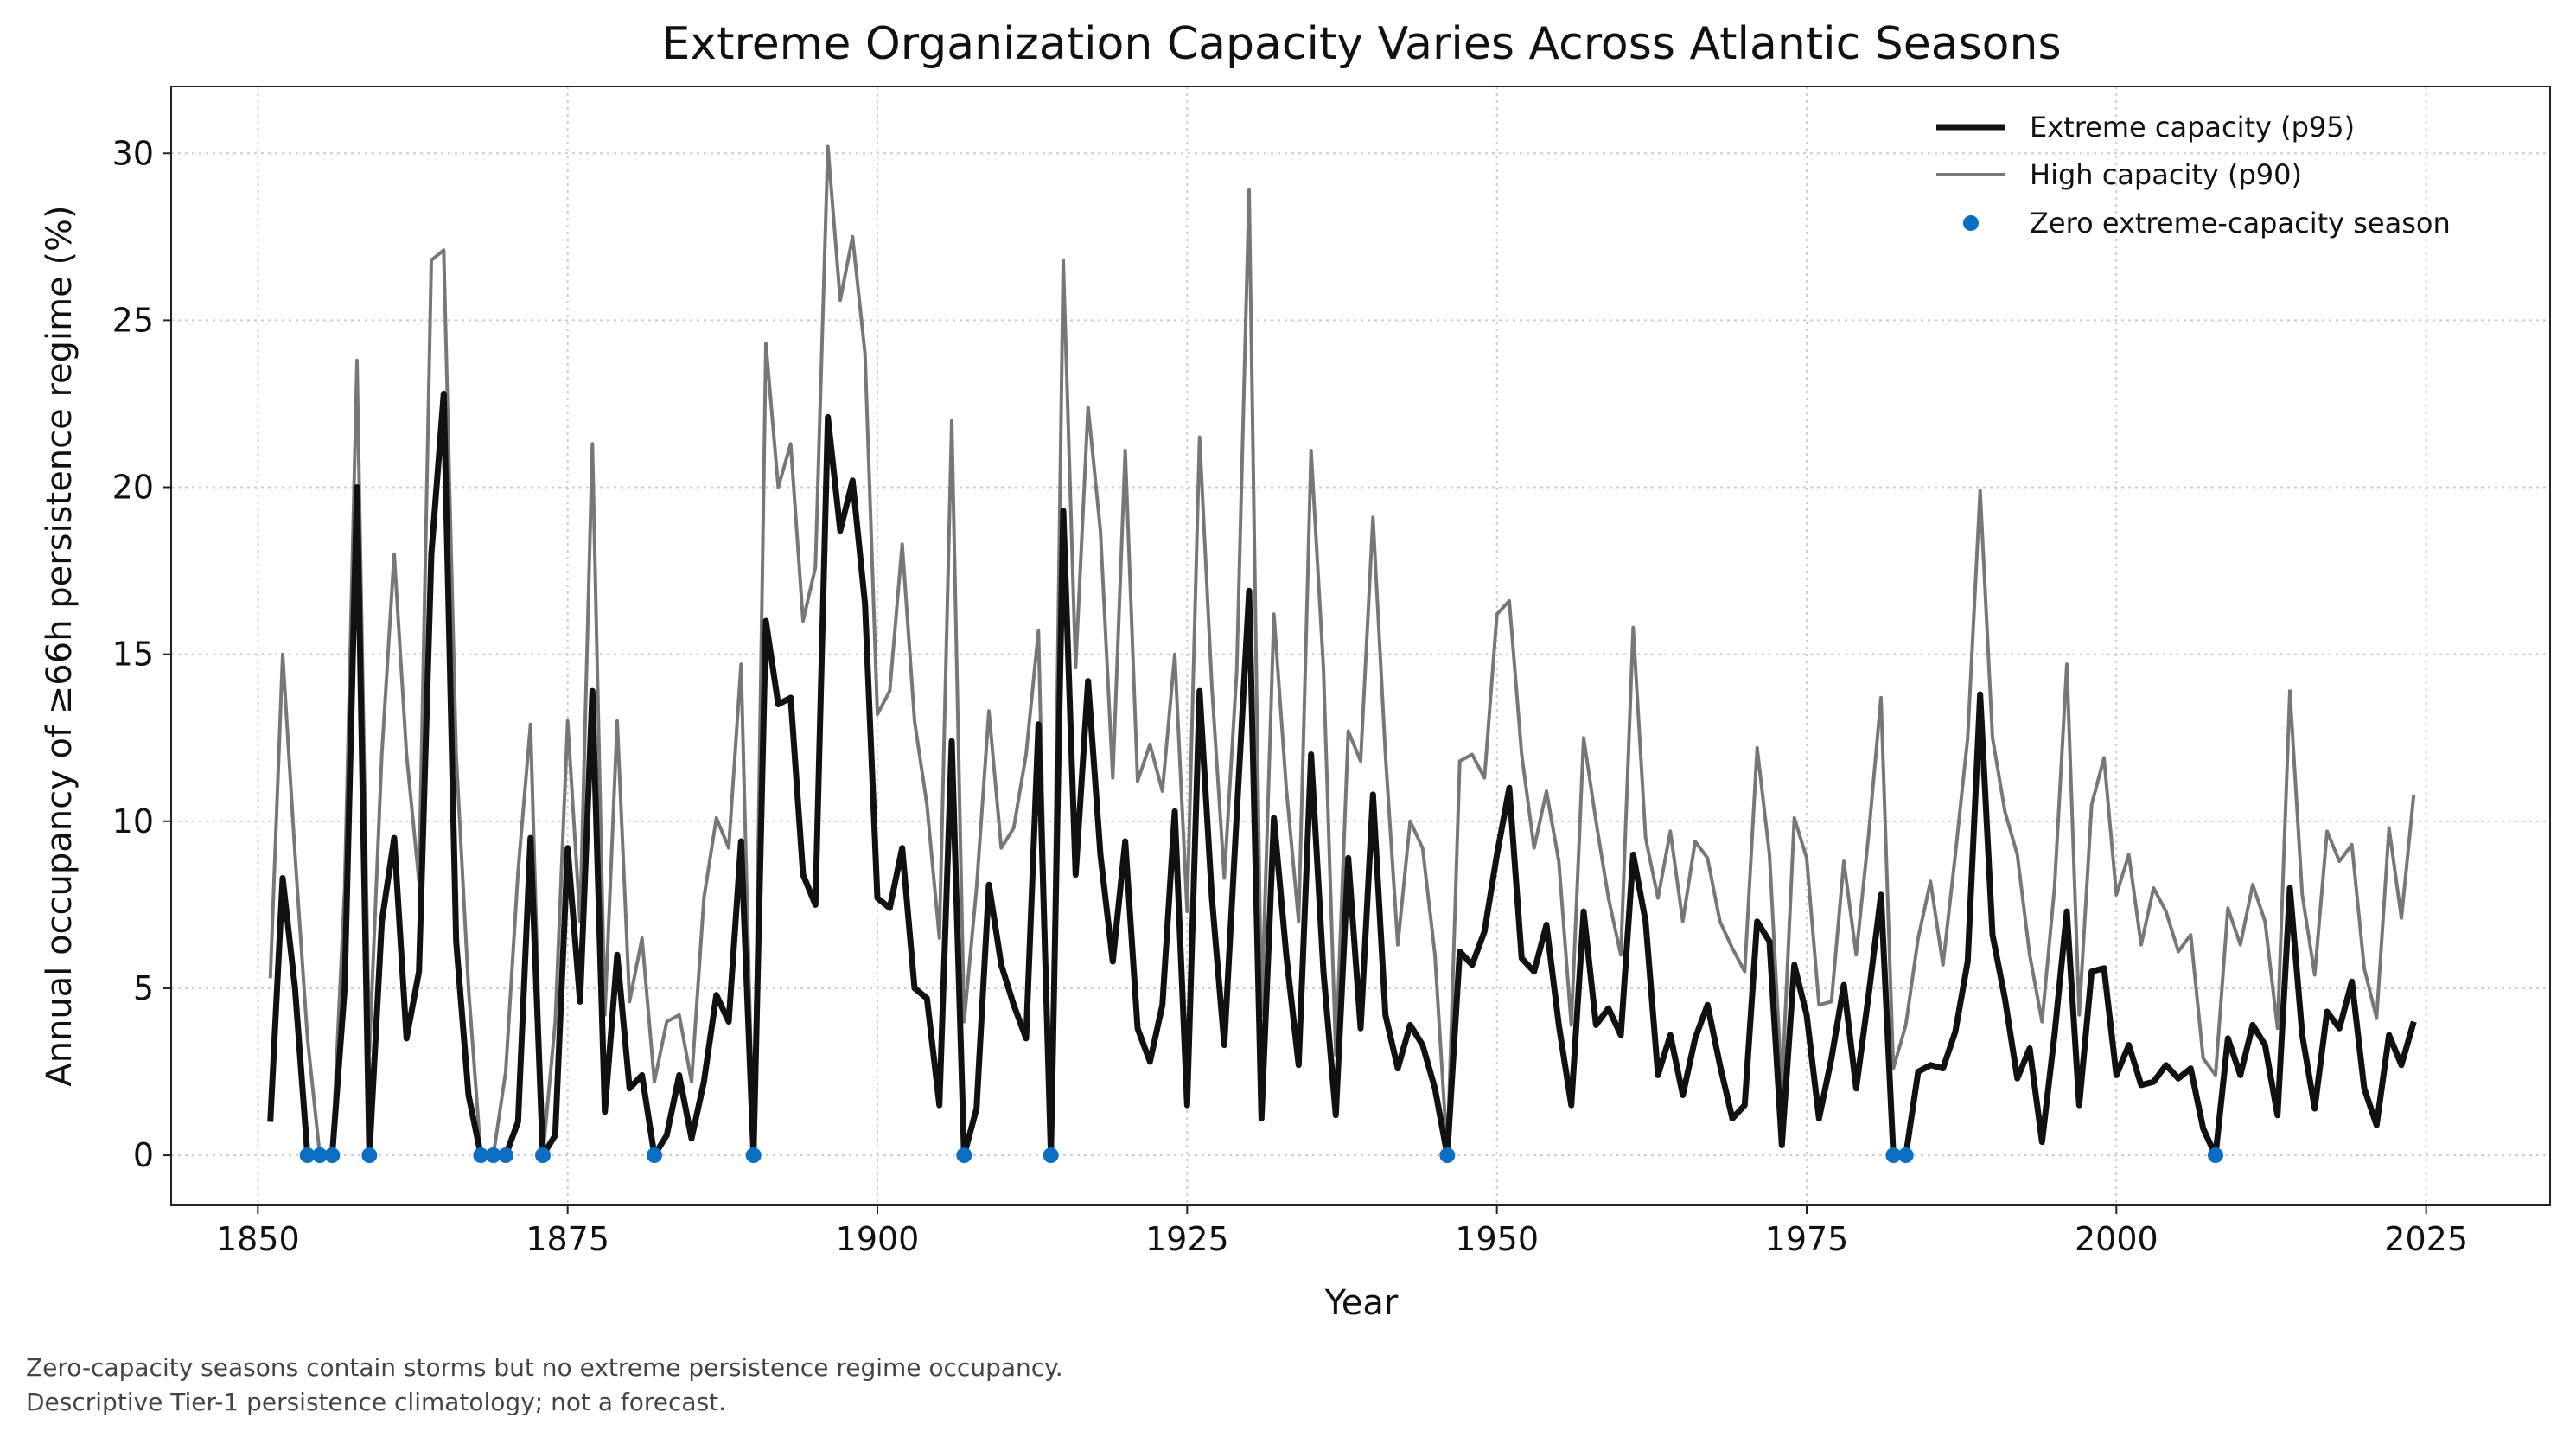  What do you see at coordinates (2426, 1239) in the screenshot?
I see `x-tick-label: 2025` at bounding box center [2426, 1239].